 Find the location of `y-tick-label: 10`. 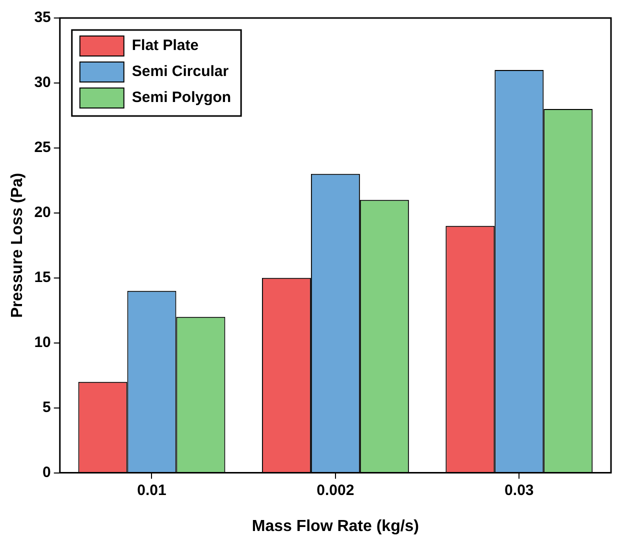

y-tick-label: 10 is located at coordinates (42, 342).